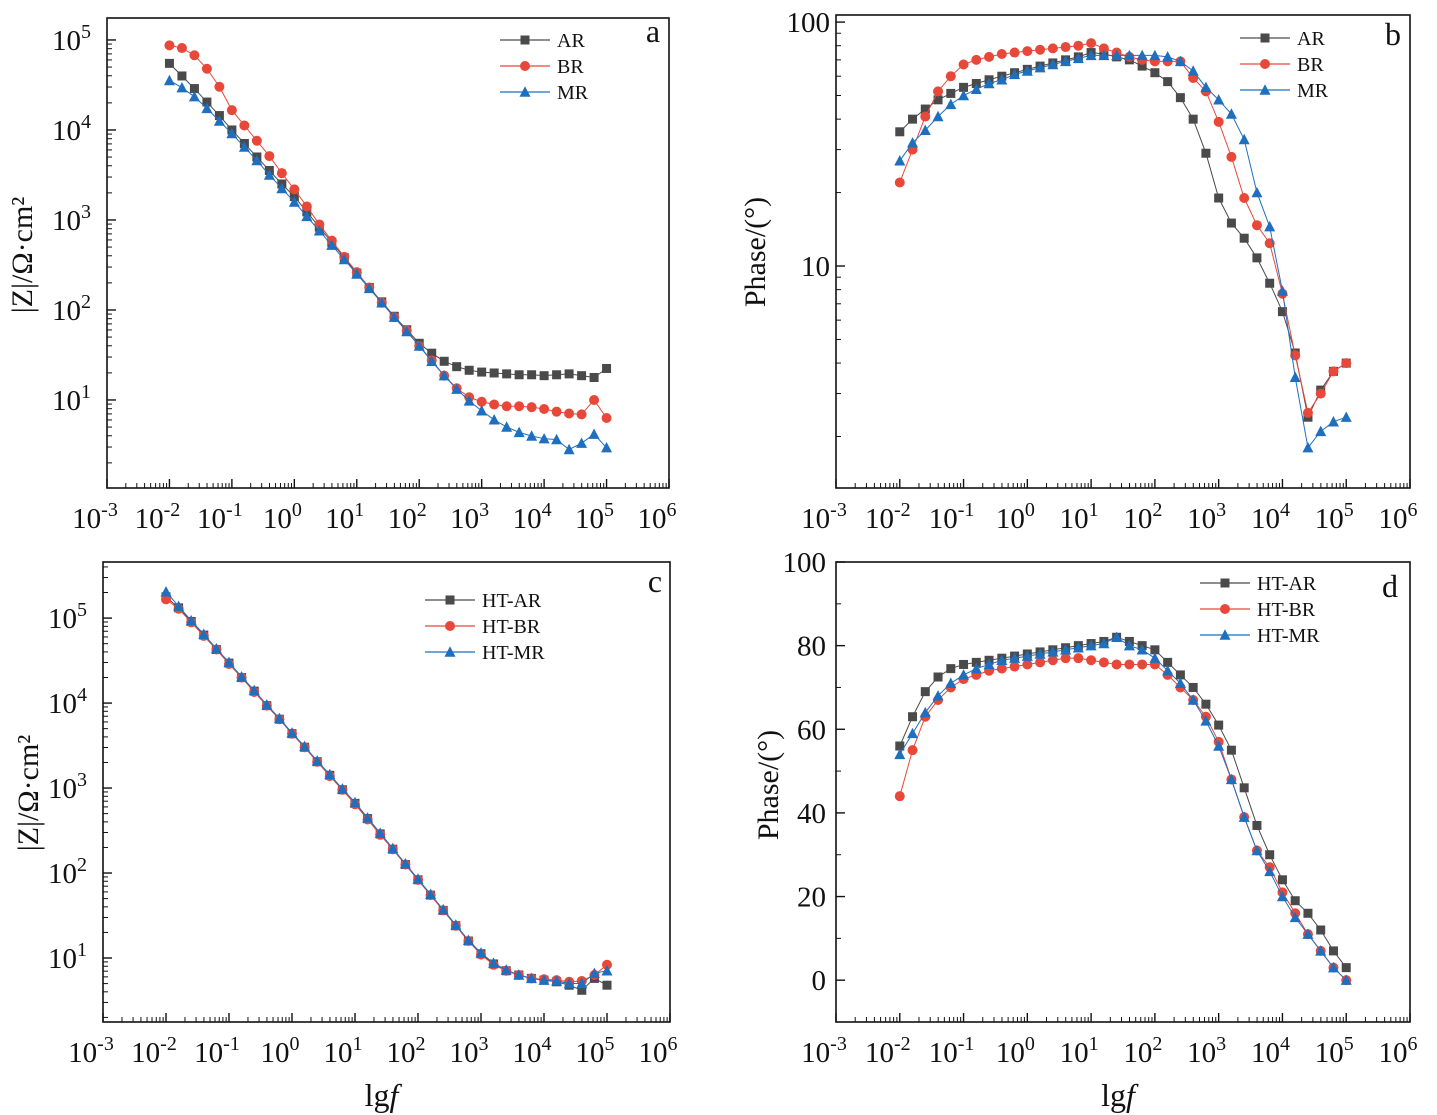 This screenshot has width=1437, height=1115. I want to click on x-tick-label: 10⁶, so click(1398, 1051).